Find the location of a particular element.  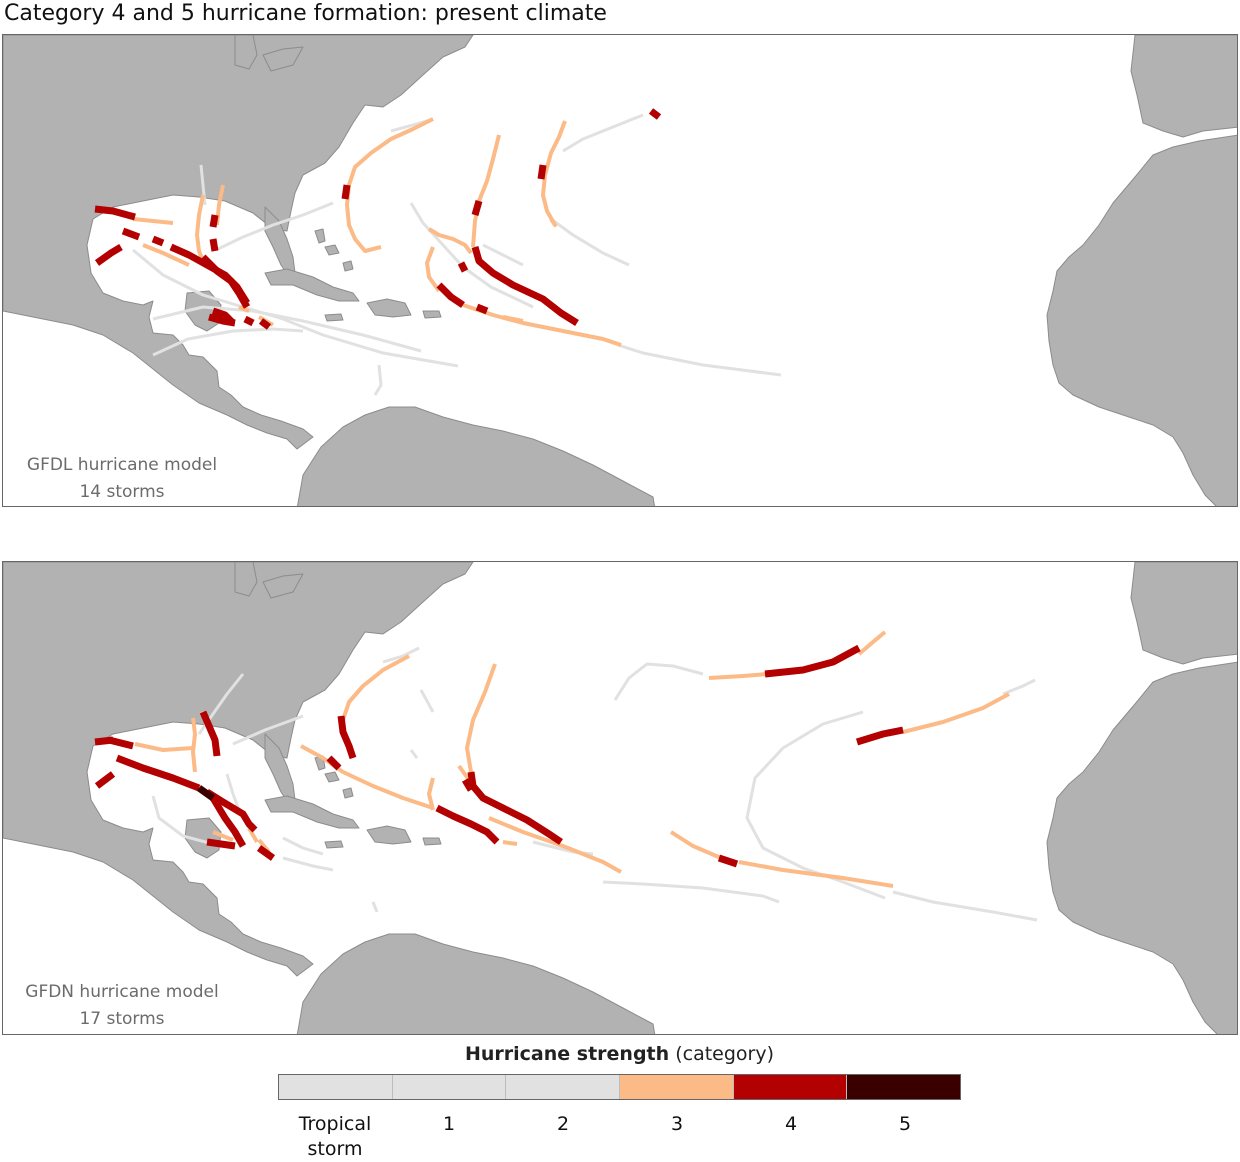

legend-title: Hurricane strength (category) is located at coordinates (619, 1054).